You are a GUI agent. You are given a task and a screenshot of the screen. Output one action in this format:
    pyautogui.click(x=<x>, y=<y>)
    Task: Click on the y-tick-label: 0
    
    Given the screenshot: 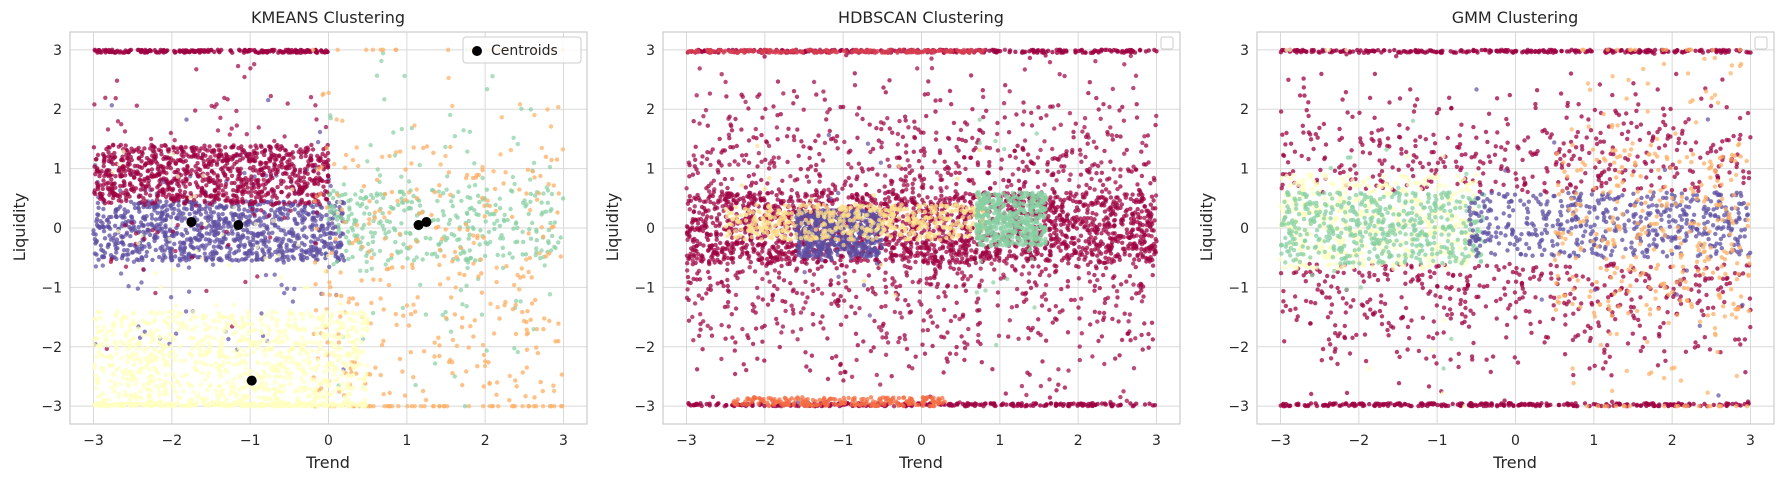 What is the action you would take?
    pyautogui.click(x=650, y=229)
    